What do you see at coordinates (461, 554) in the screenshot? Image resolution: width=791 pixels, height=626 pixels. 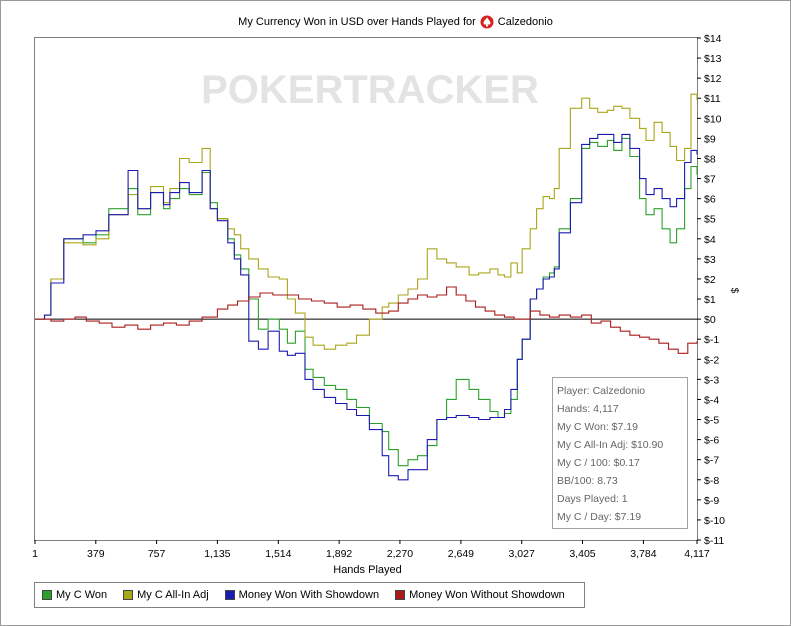 I see `x-tick-label: 2,649` at bounding box center [461, 554].